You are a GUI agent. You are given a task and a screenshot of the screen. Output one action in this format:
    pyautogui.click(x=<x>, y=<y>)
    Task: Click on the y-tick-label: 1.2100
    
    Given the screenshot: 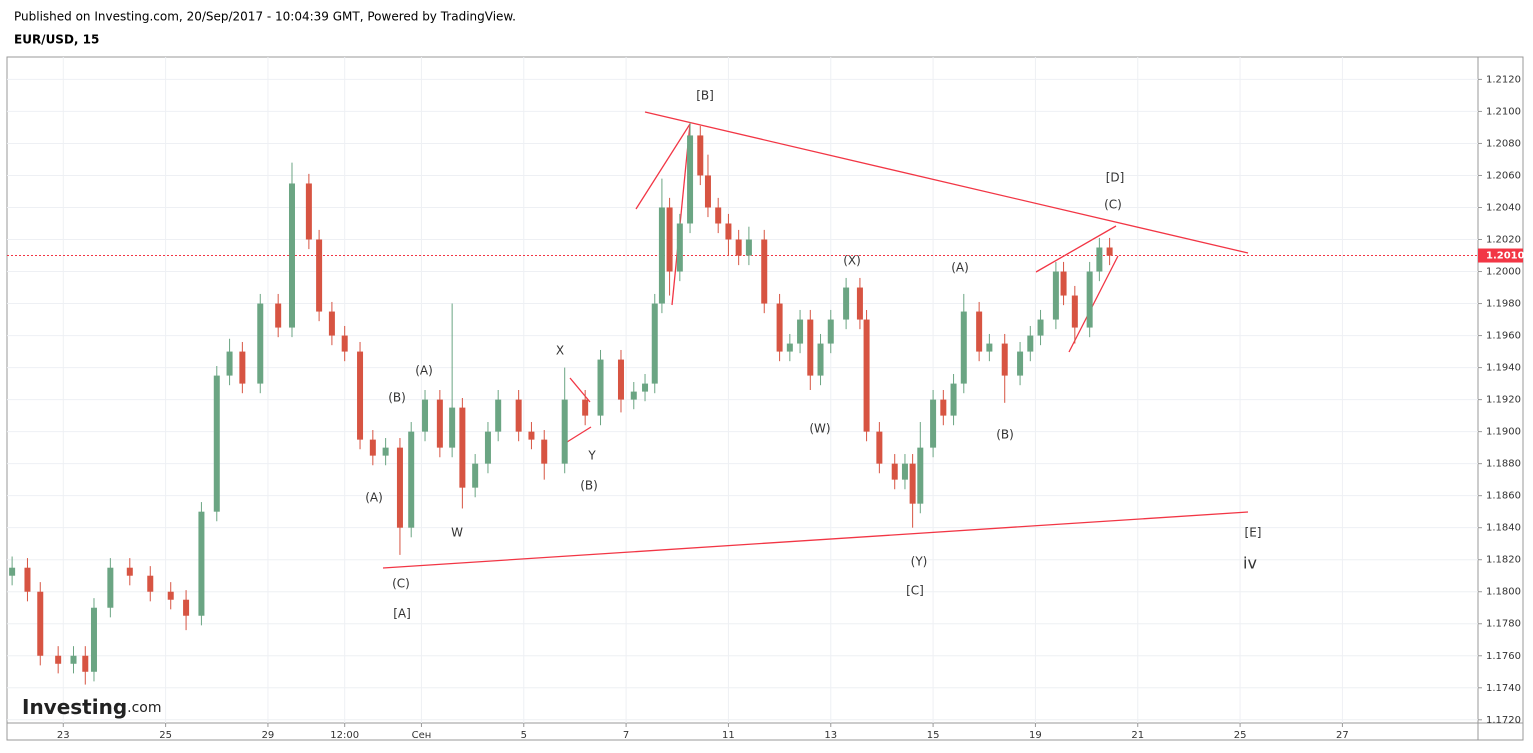 What is the action you would take?
    pyautogui.click(x=1503, y=111)
    